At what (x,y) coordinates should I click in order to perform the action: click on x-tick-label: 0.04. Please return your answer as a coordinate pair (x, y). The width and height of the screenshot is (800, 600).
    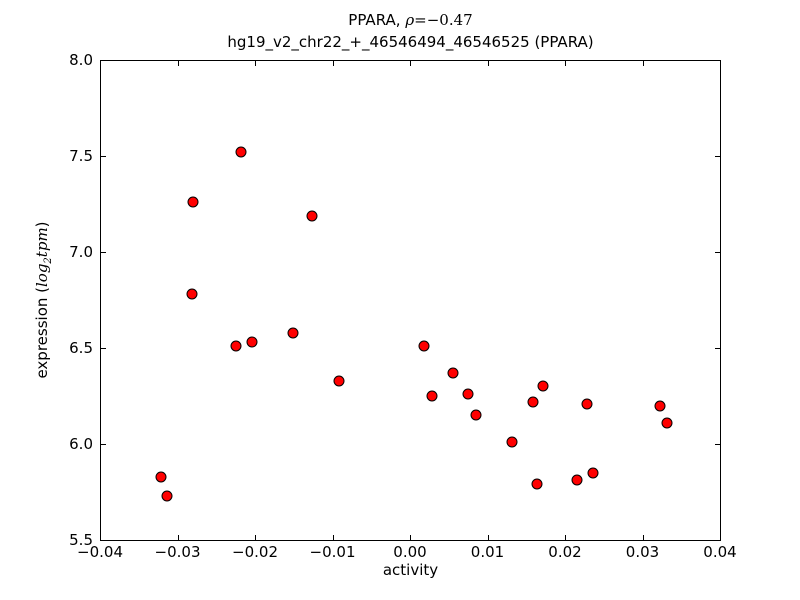
    Looking at the image, I should click on (720, 552).